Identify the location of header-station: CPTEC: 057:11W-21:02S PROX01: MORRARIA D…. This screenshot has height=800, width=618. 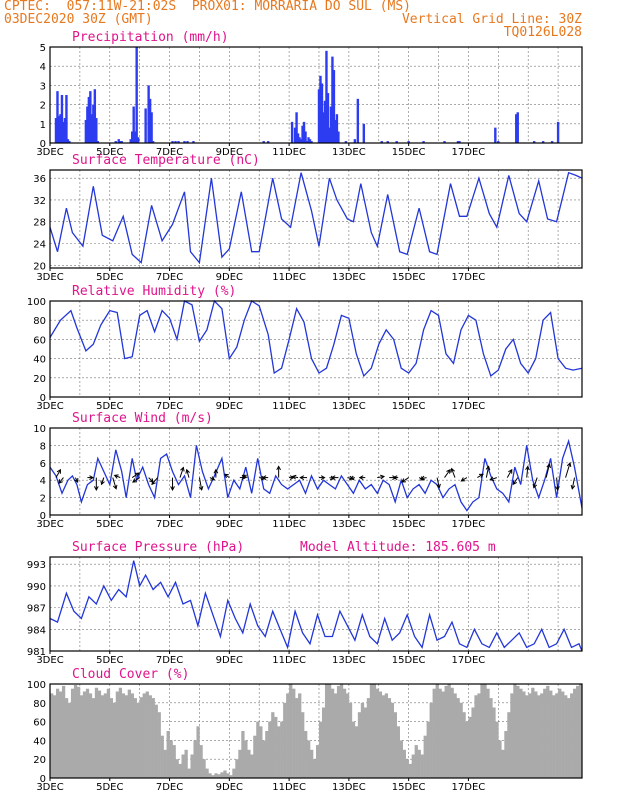
(207, 7).